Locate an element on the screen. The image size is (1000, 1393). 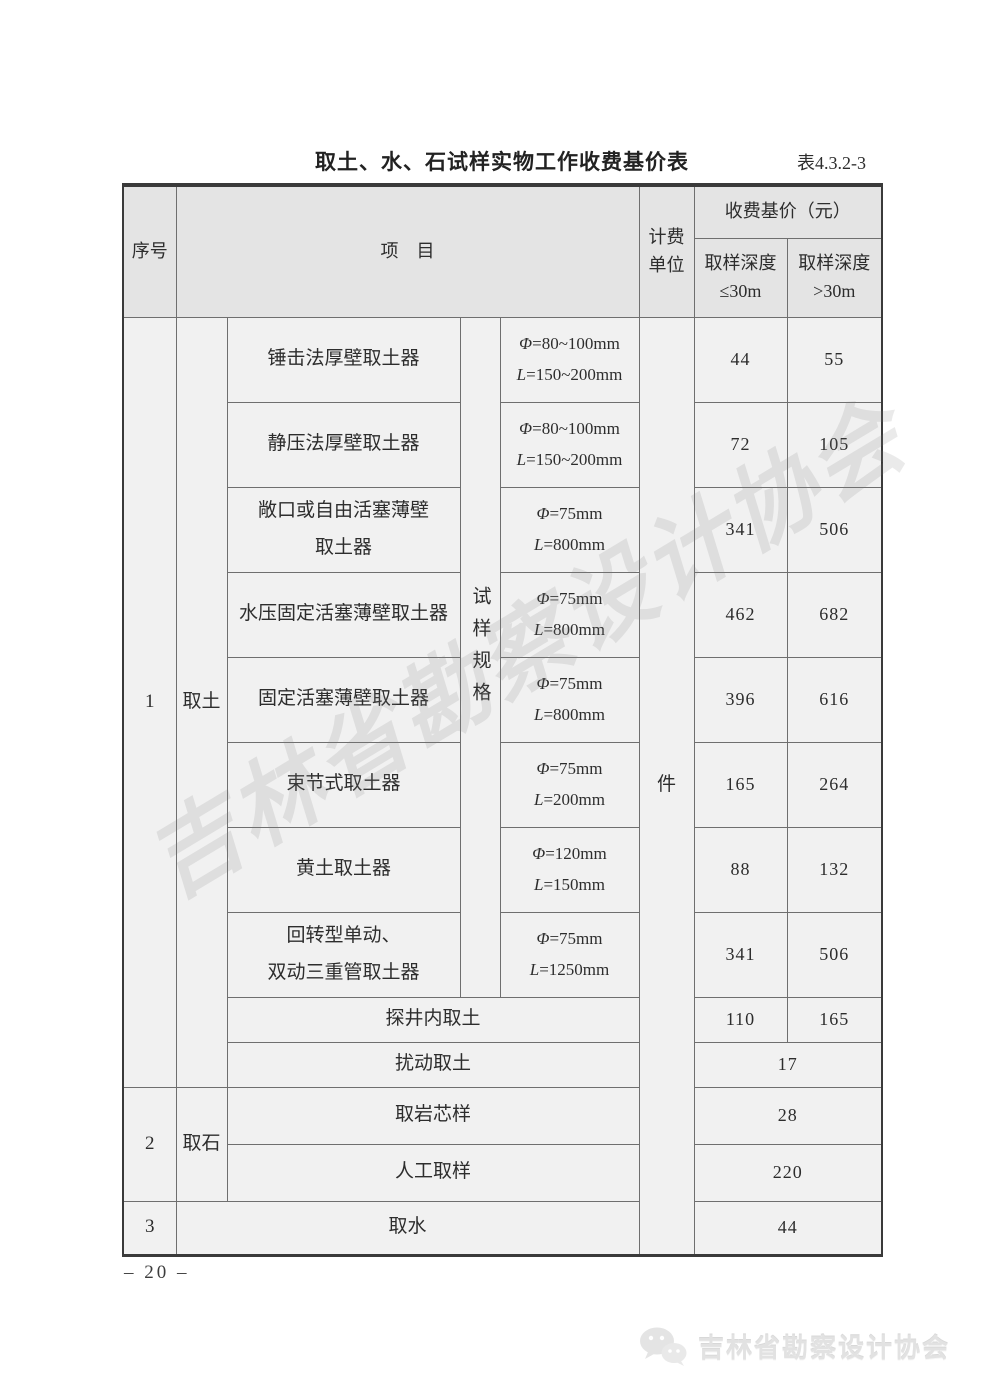
price-le30-cell: 110 is located at coordinates (740, 1019).